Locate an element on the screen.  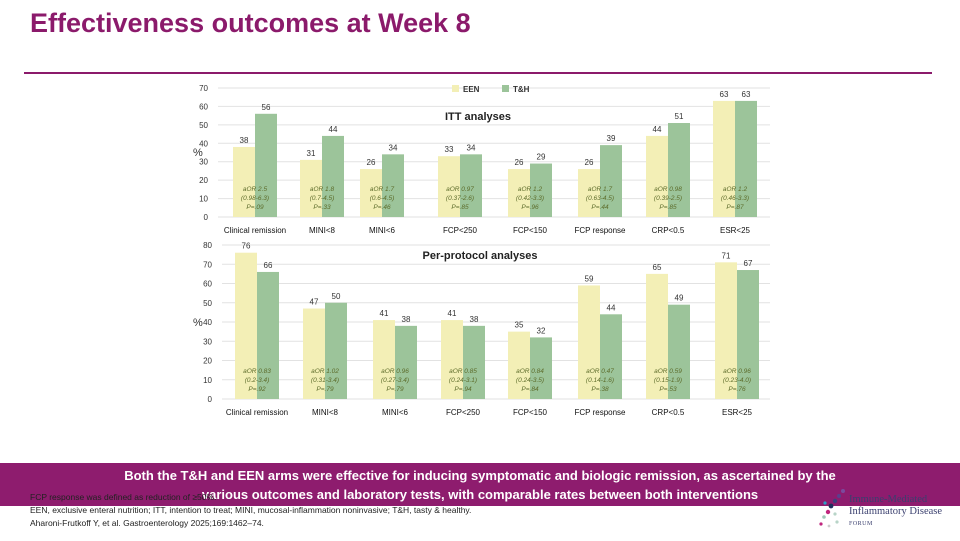
aor-annotation: (0.98-6.3) is located at coordinates (255, 198).